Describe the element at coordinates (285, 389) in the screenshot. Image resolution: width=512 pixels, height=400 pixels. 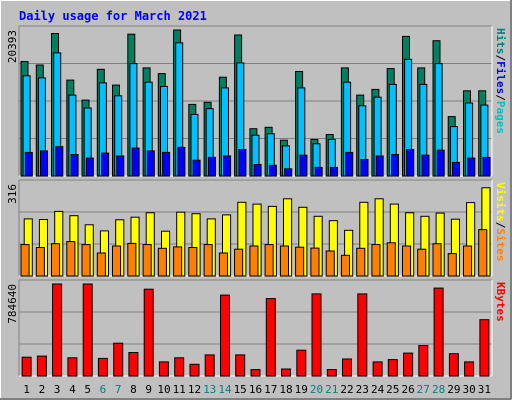
I see `day-label-18: 18` at that location.